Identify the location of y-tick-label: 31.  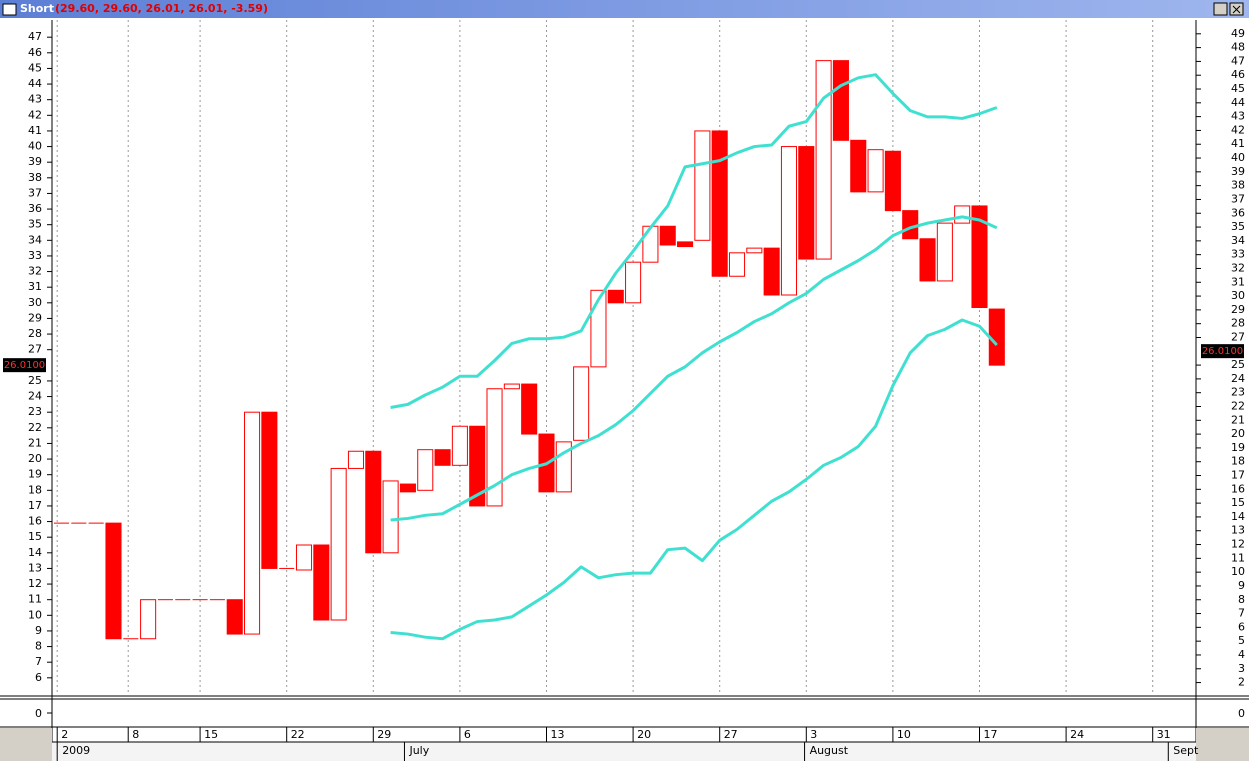
(35, 286).